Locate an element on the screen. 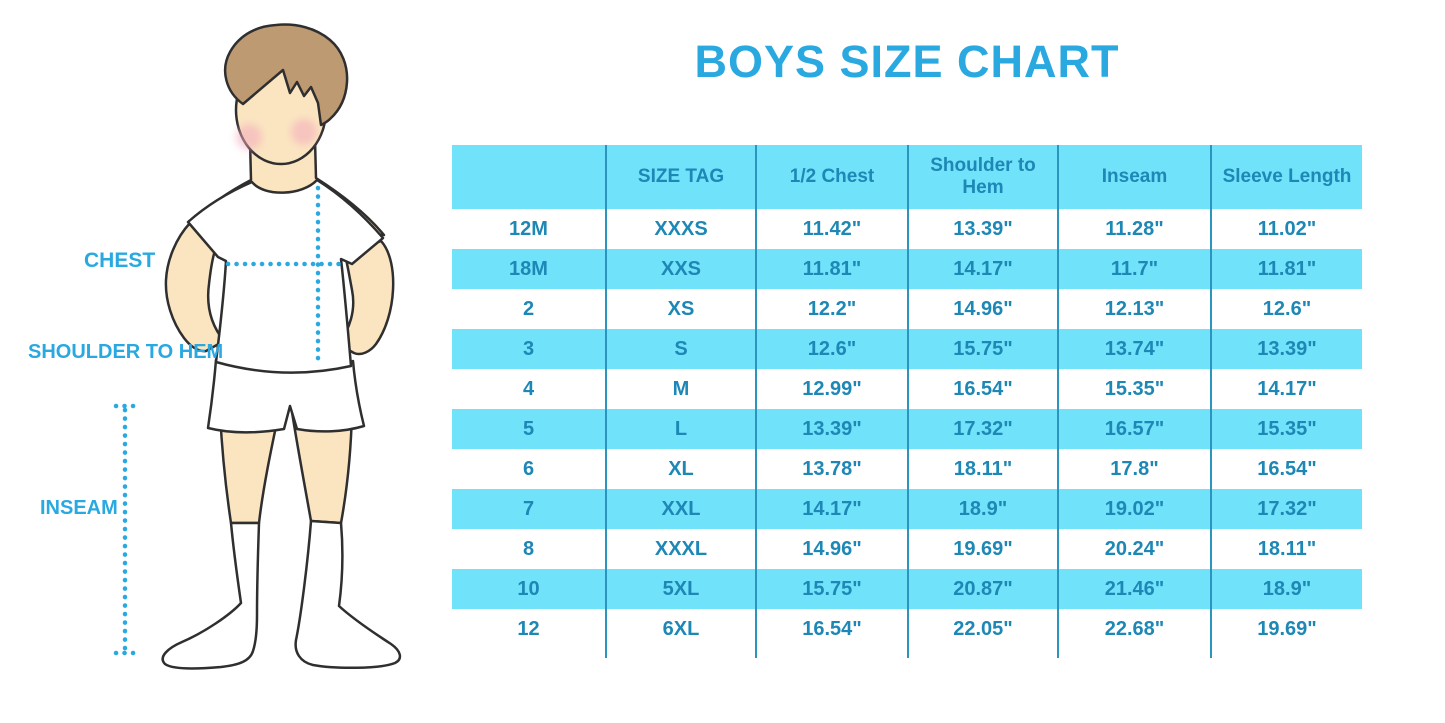  row-label: 12 is located at coordinates (528, 629).